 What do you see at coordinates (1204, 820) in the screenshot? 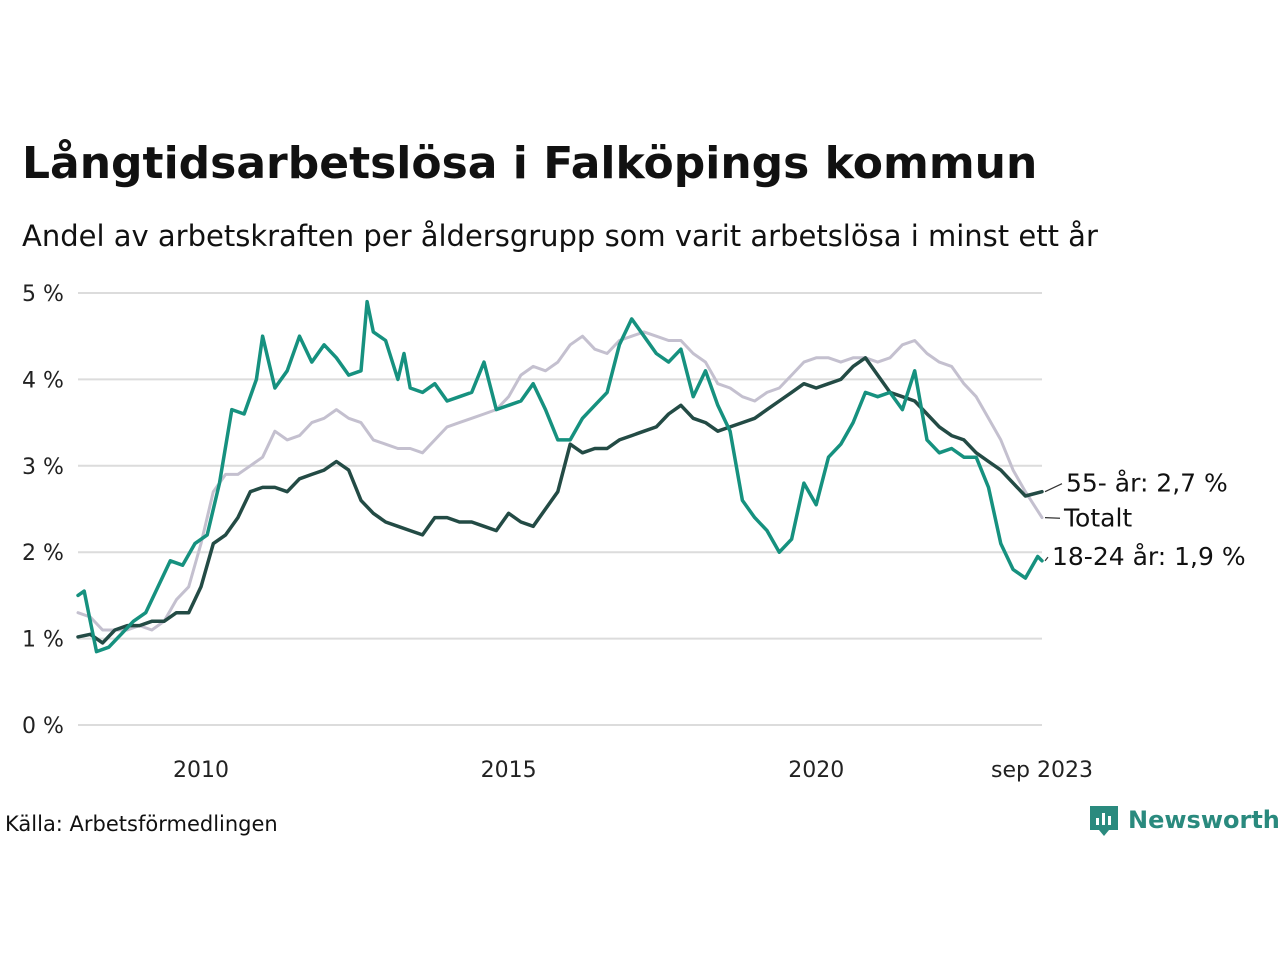
I see `brand-name: Newsworthy` at bounding box center [1204, 820].